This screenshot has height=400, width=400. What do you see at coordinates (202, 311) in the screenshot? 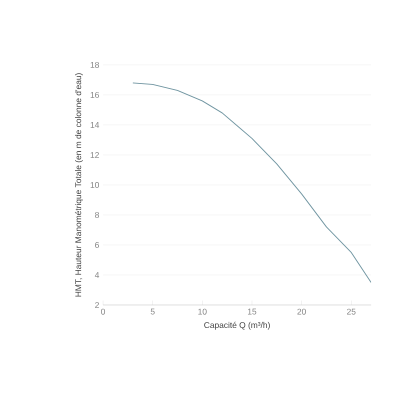
I see `x-tick-label: 10` at bounding box center [202, 311].